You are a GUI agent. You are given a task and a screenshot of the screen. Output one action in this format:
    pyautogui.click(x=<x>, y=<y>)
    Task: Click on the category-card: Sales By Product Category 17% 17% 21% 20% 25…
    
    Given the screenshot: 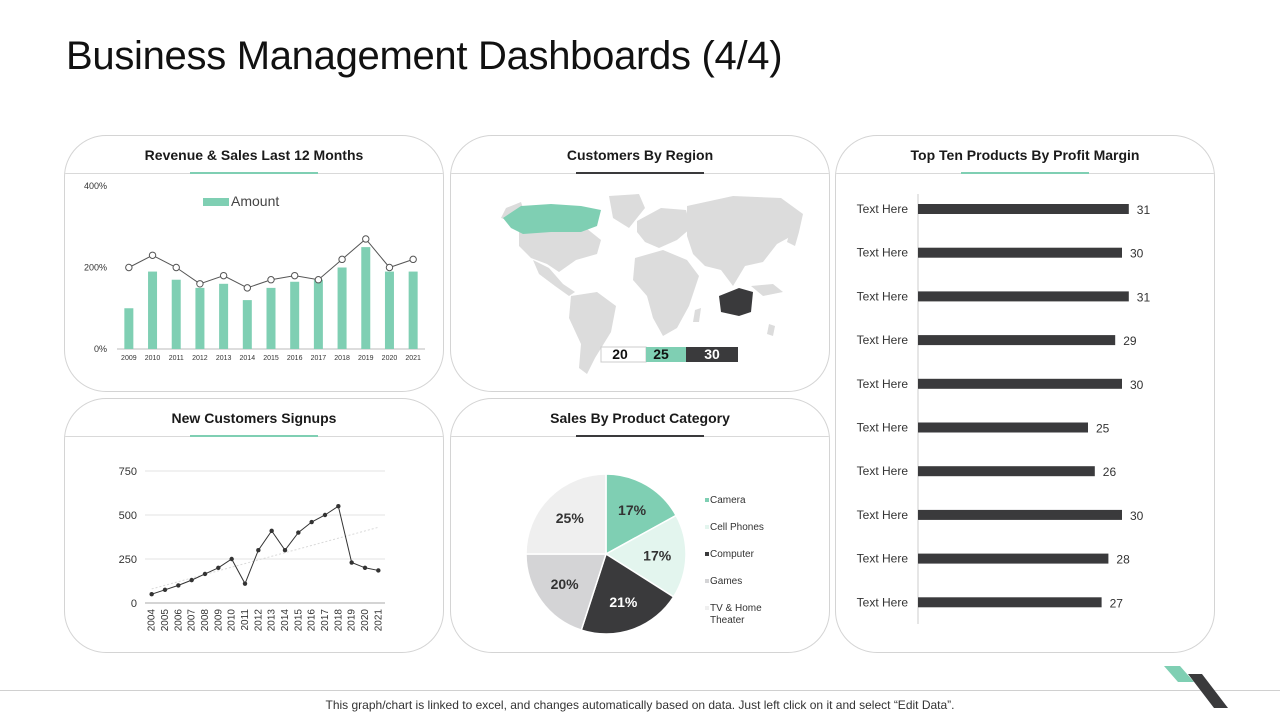 What is the action you would take?
    pyautogui.click(x=640, y=525)
    